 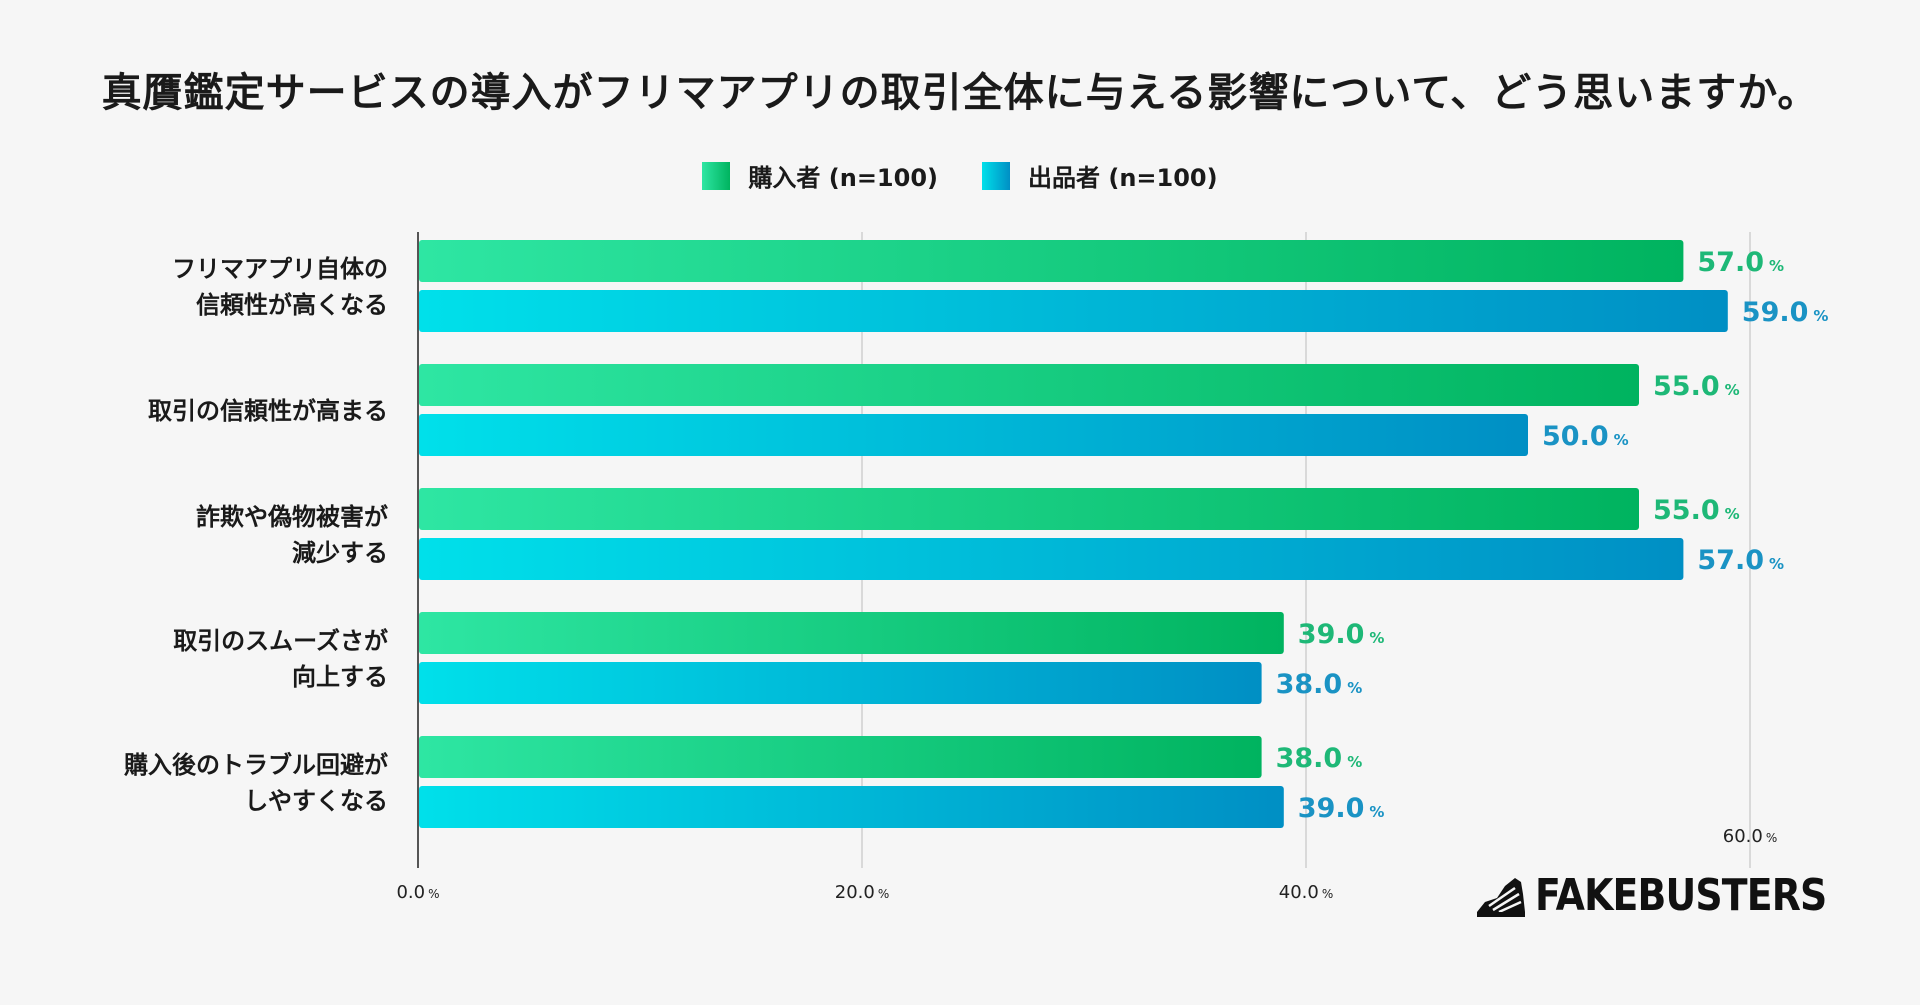 I want to click on category-label: 信頼性が高くなる, so click(x=292, y=305).